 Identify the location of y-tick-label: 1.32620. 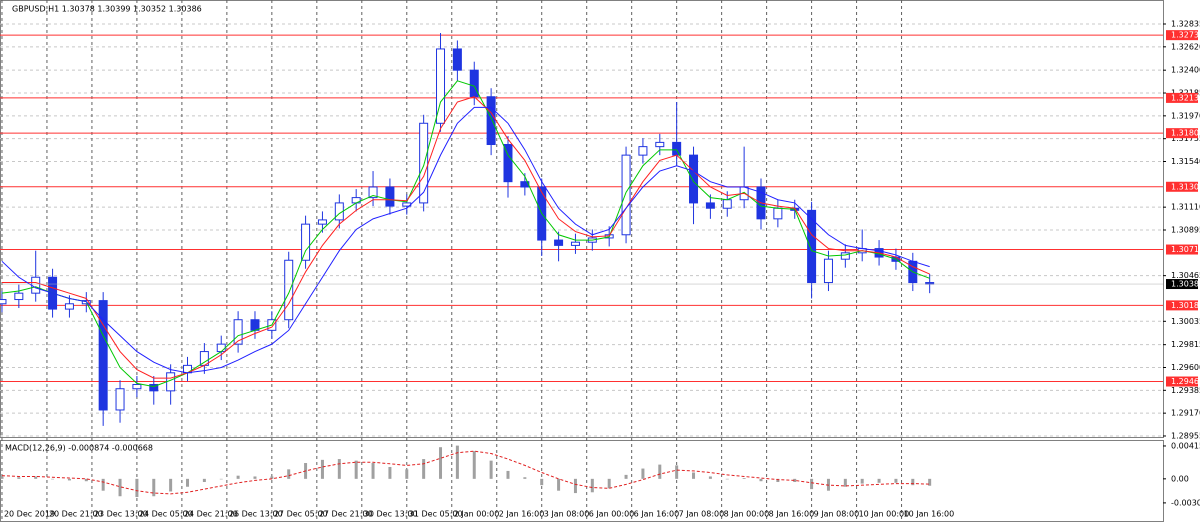
(1185, 46).